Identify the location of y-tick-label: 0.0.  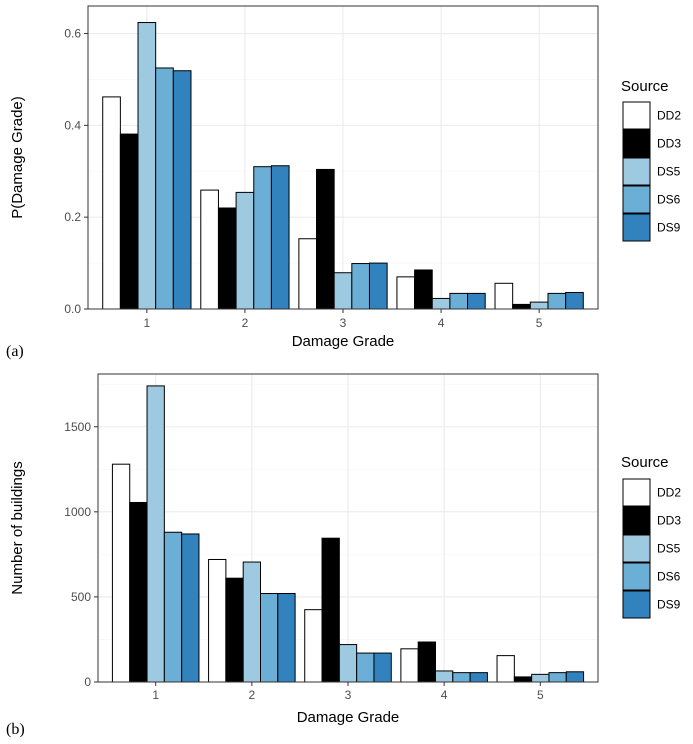
(72, 309).